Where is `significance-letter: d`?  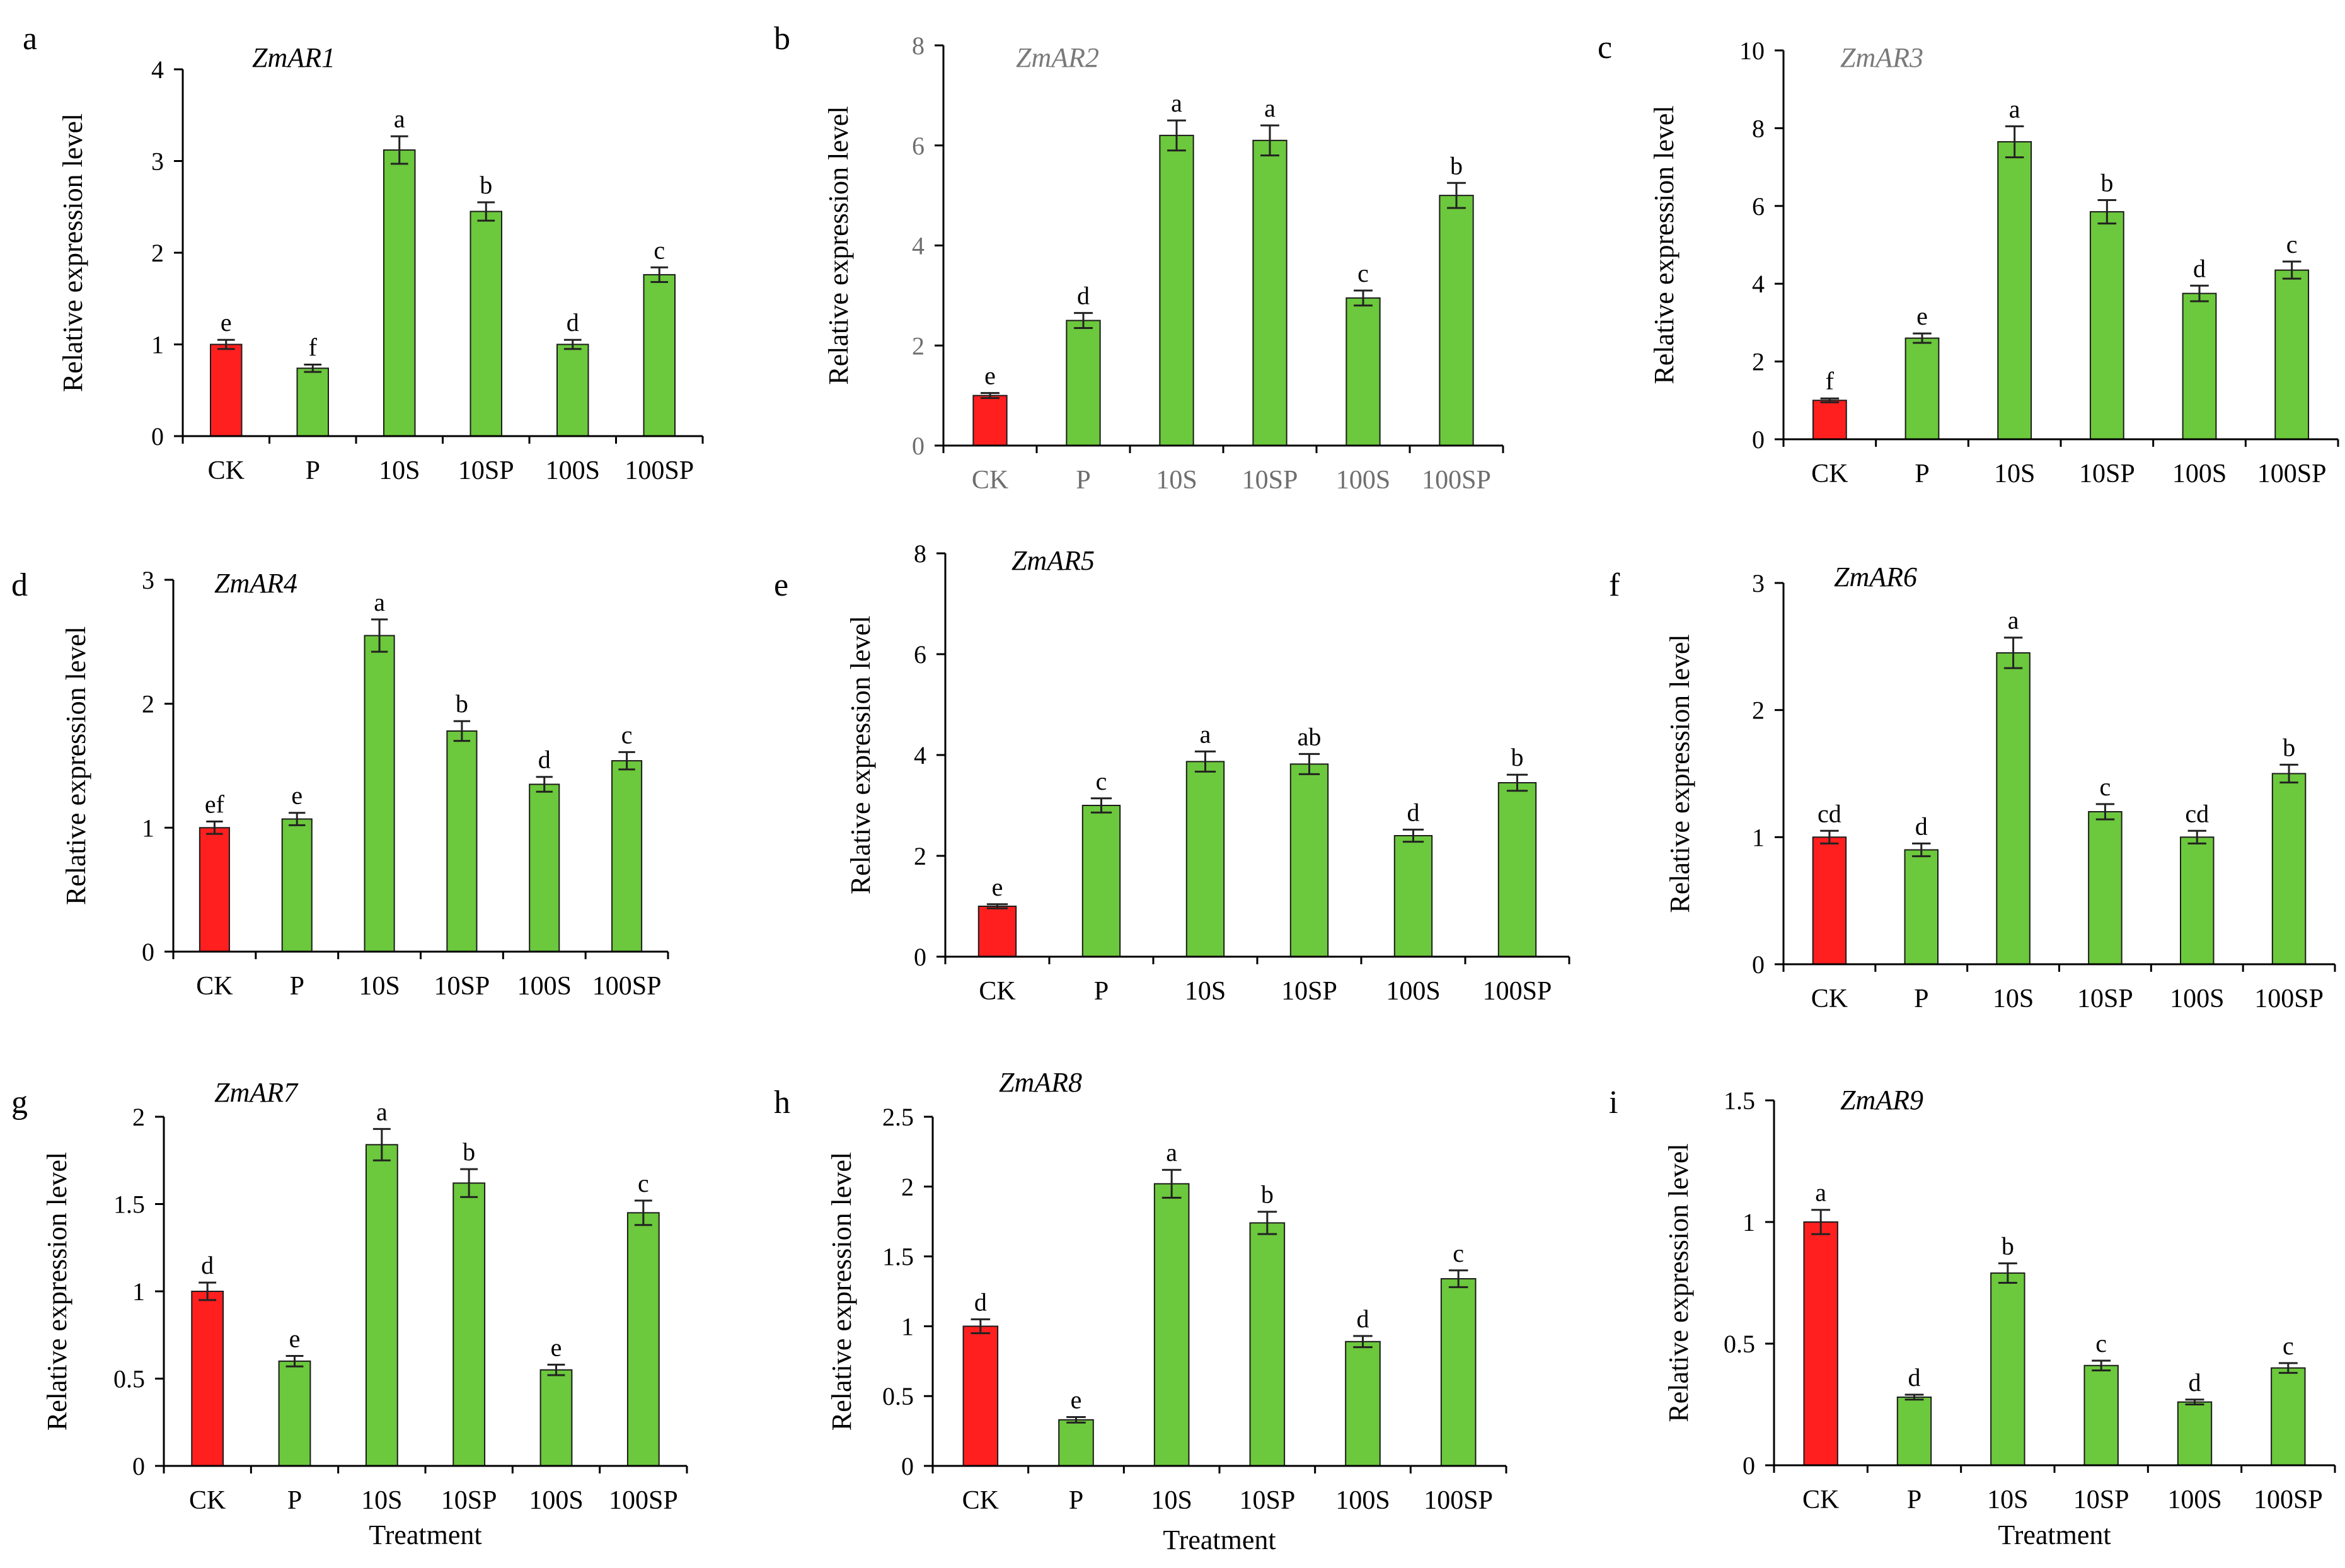
significance-letter: d is located at coordinates (980, 1302).